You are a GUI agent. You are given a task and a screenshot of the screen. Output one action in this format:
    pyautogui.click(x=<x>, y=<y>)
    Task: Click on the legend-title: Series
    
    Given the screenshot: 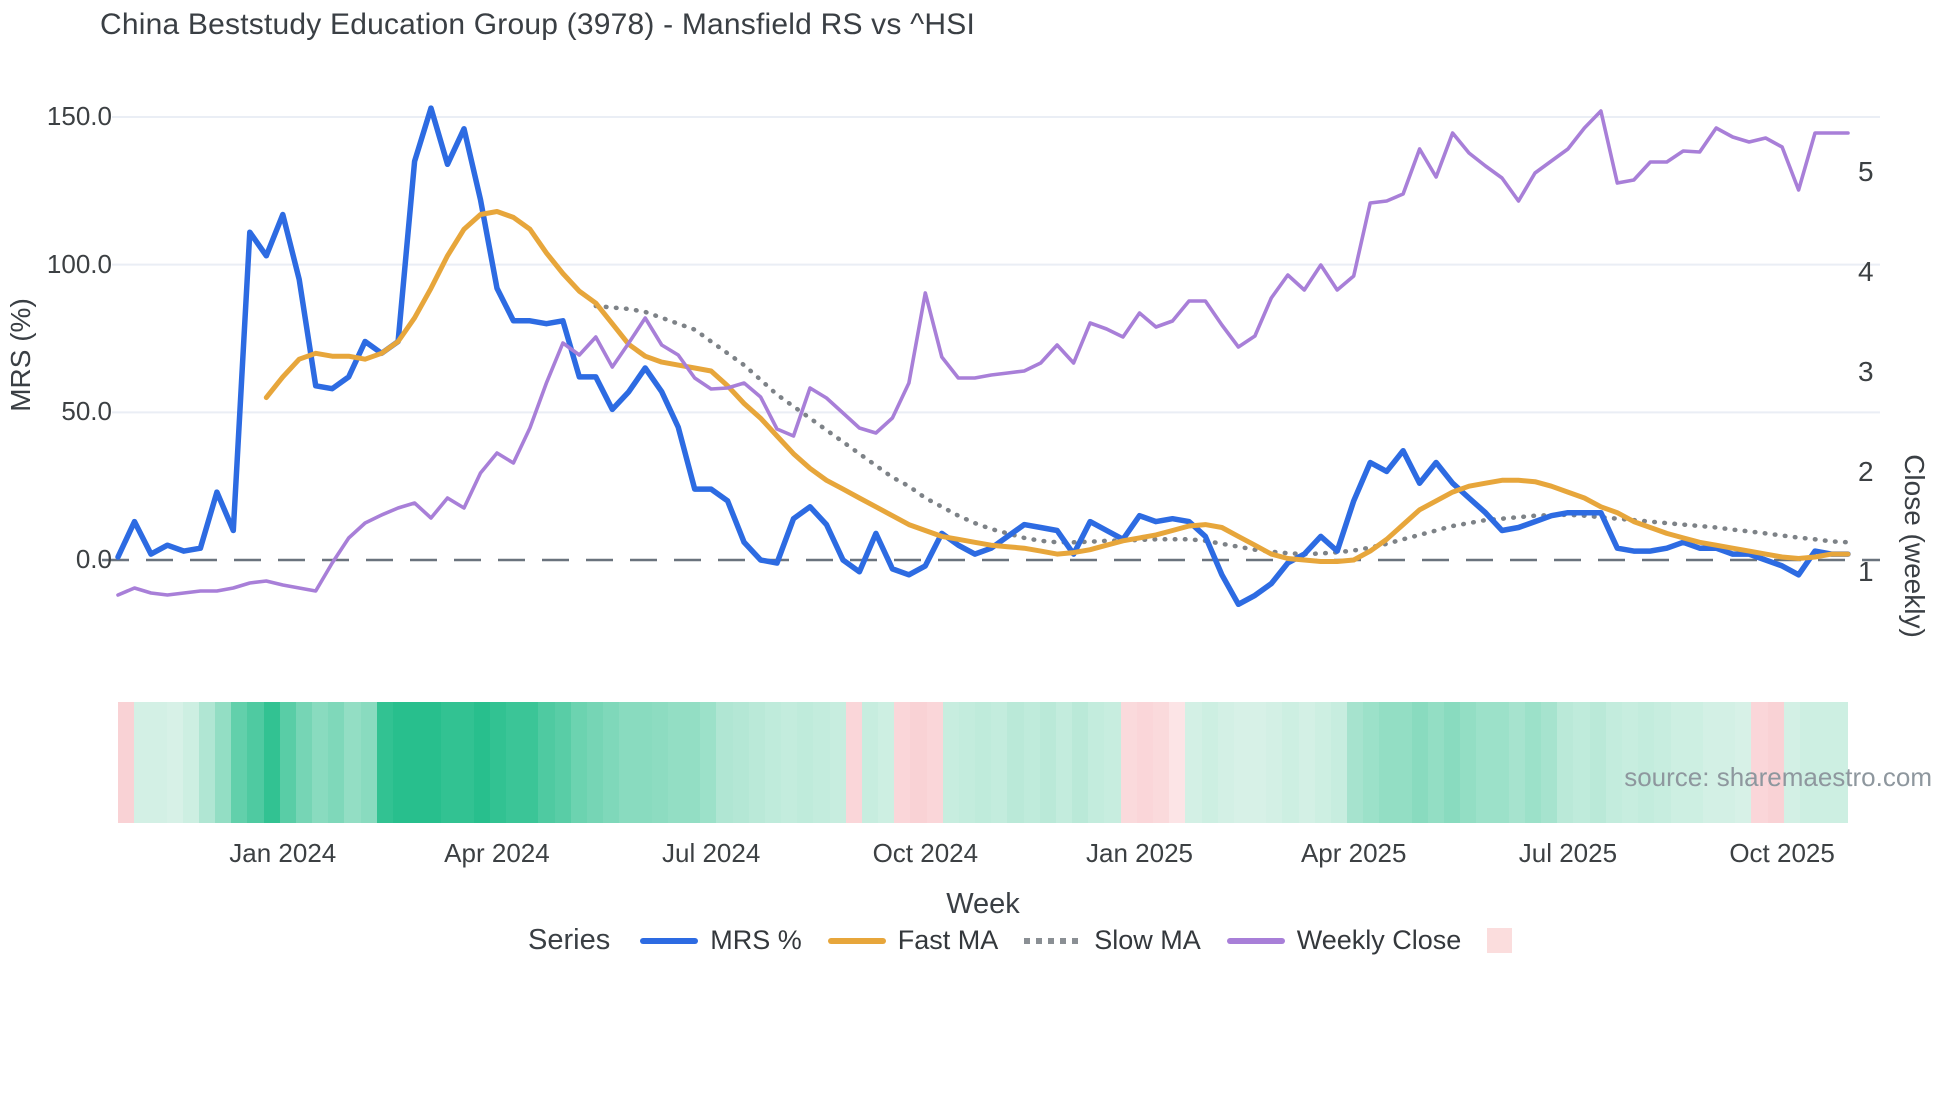 What is the action you would take?
    pyautogui.click(x=569, y=940)
    